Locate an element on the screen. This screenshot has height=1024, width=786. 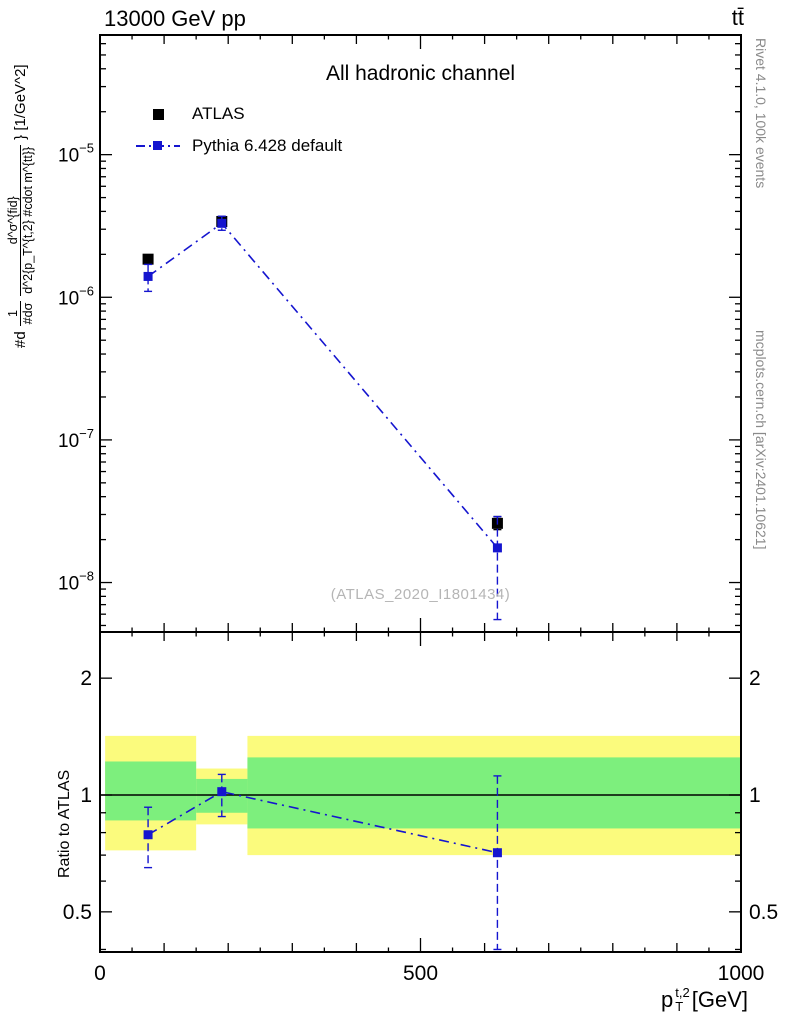
ratio-tick-label-left: 2 is located at coordinates (86, 678).